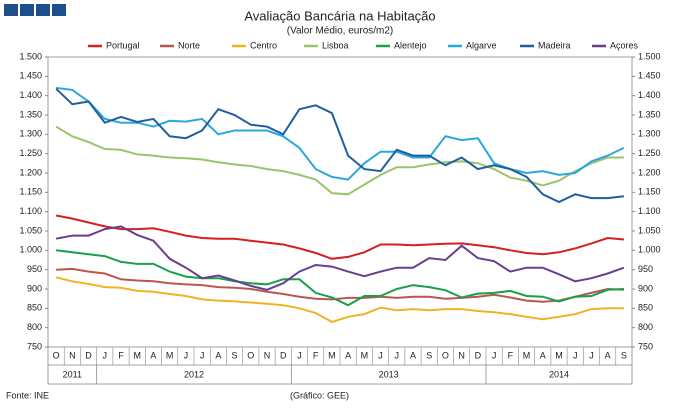 The image size is (680, 413). I want to click on y-tick-label: 1.200, so click(30, 172).